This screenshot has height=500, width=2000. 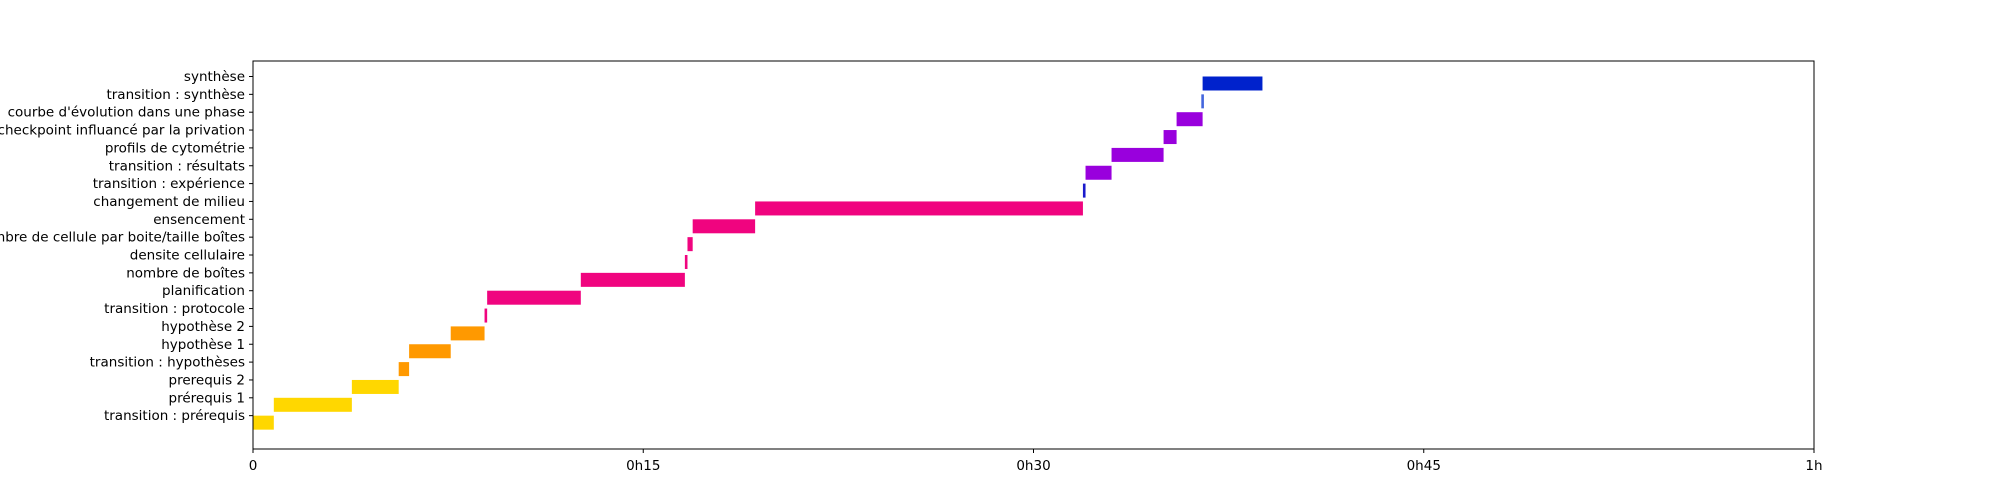 I want to click on y-tick-label: transition : expérience, so click(x=169, y=184).